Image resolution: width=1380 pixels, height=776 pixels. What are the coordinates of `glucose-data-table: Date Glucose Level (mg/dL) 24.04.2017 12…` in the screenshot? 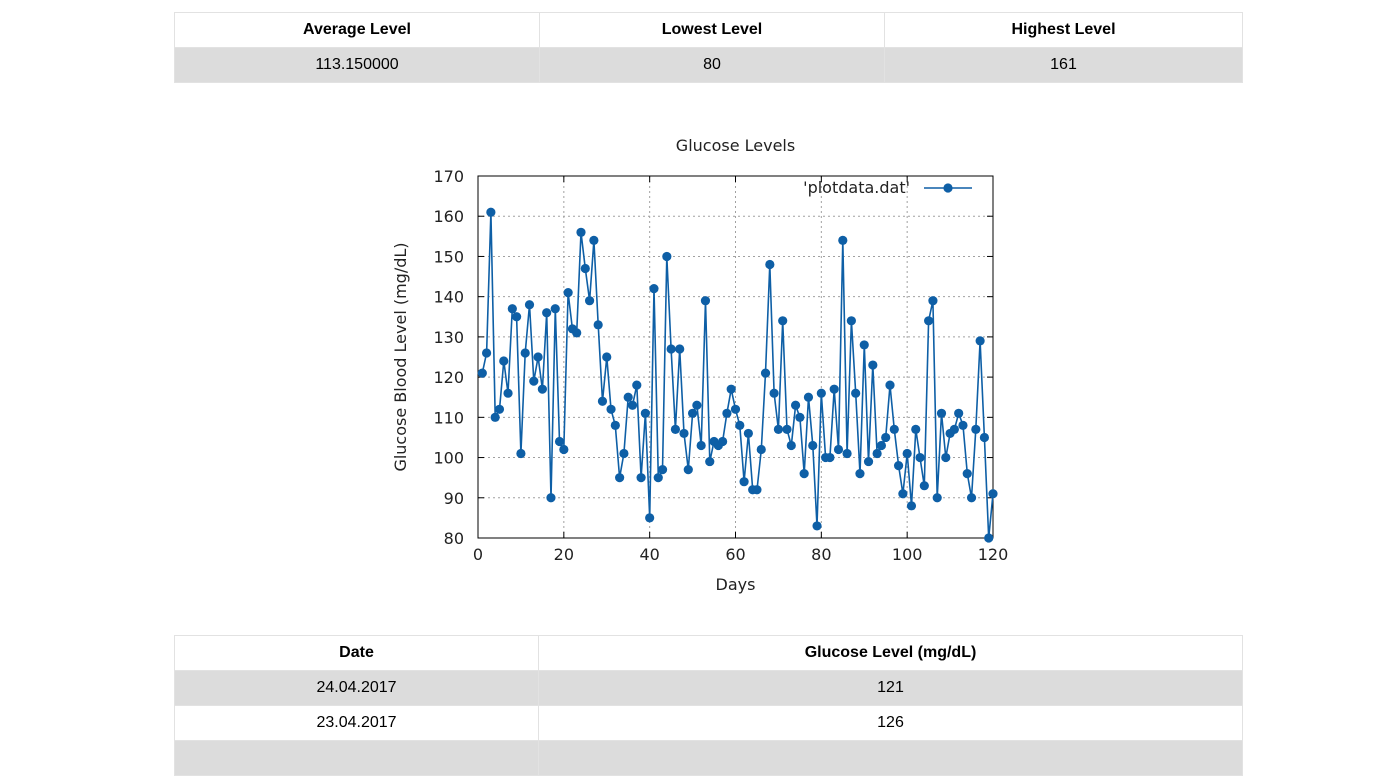 It's located at (708, 705).